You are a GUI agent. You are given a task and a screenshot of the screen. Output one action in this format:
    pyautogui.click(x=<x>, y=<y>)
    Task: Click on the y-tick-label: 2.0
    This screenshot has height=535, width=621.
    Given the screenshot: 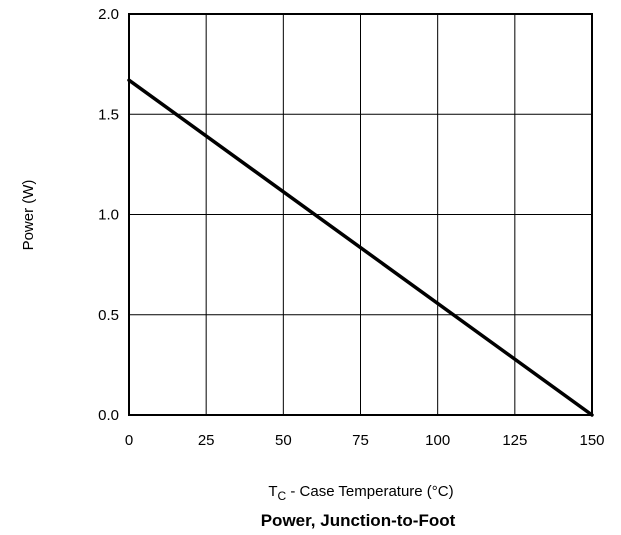 What is the action you would take?
    pyautogui.click(x=108, y=14)
    